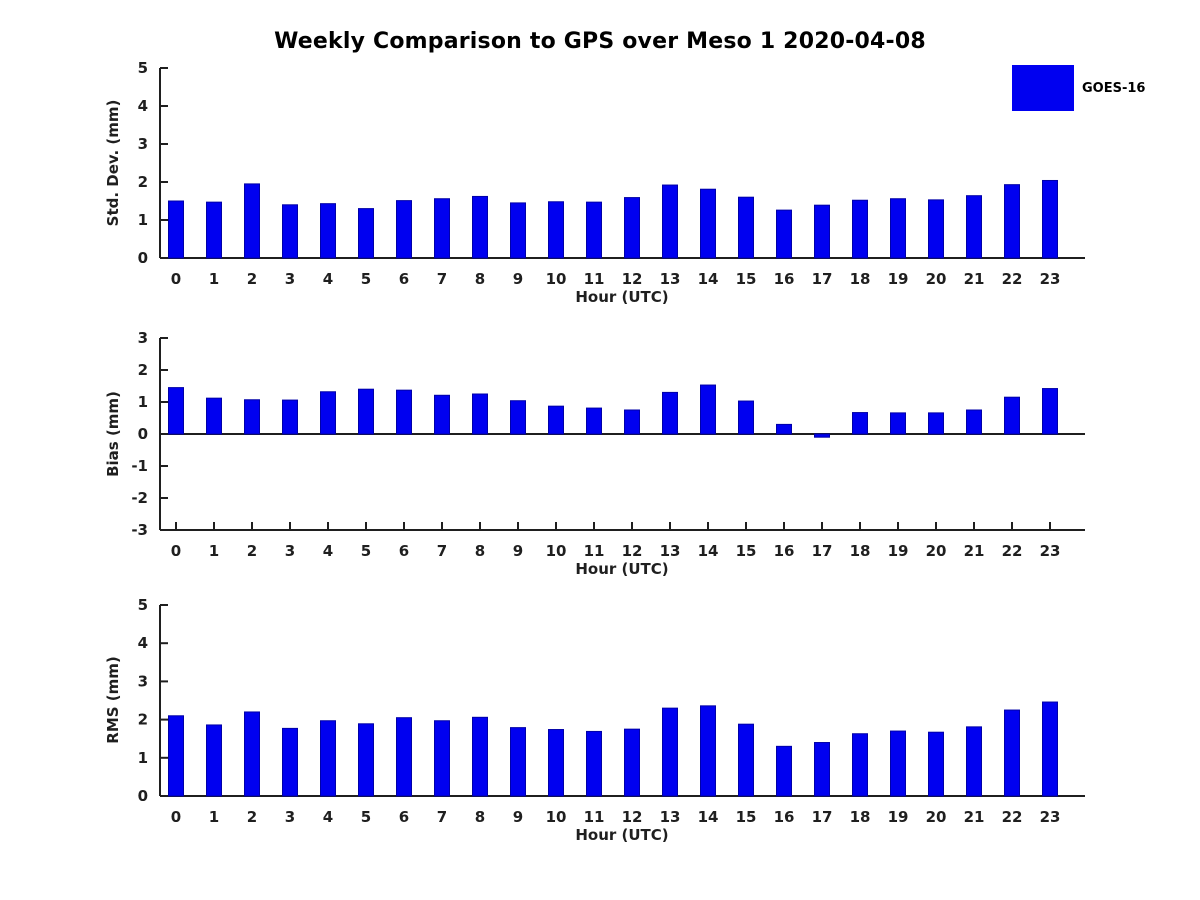 The height and width of the screenshot is (900, 1200). Describe the element at coordinates (113, 163) in the screenshot. I see `stddev-y-axis-title: Std. Dev. (mm)` at that location.